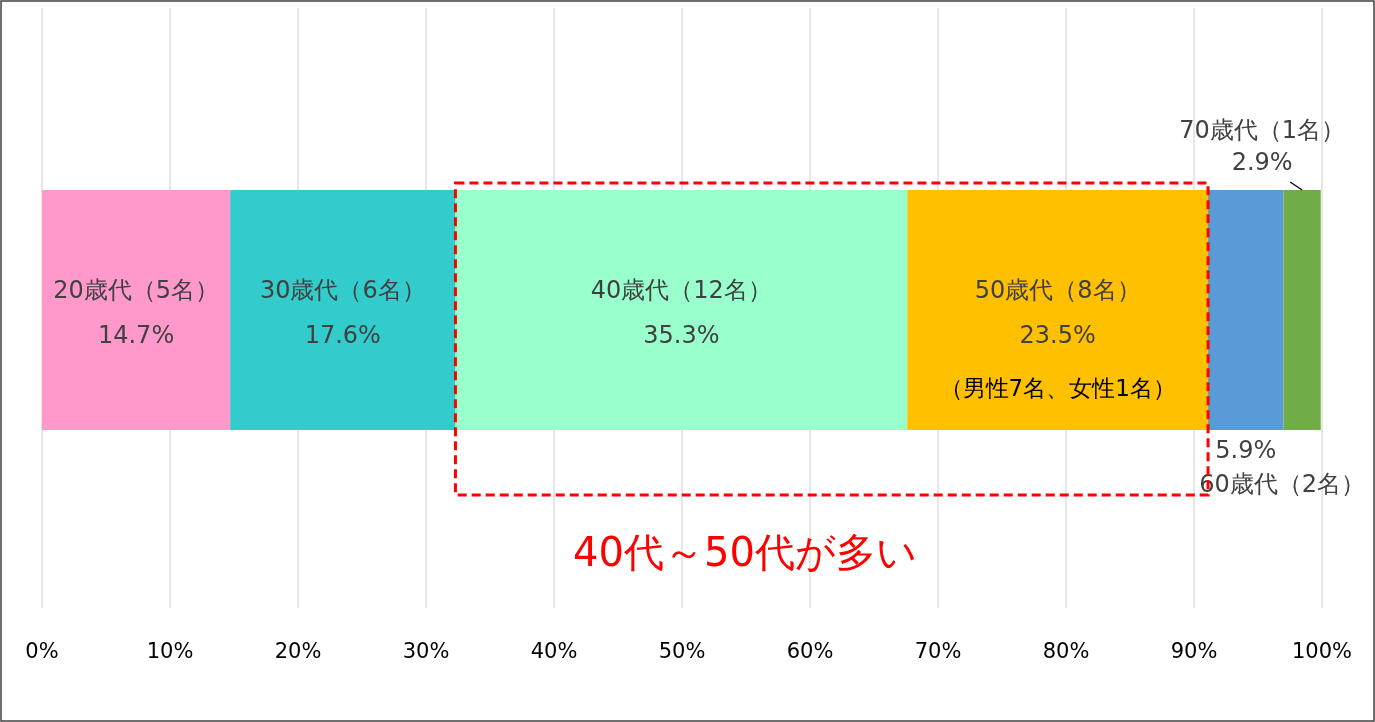 This screenshot has height=722, width=1375. What do you see at coordinates (136, 335) in the screenshot?
I see `data-label: 14.7%` at bounding box center [136, 335].